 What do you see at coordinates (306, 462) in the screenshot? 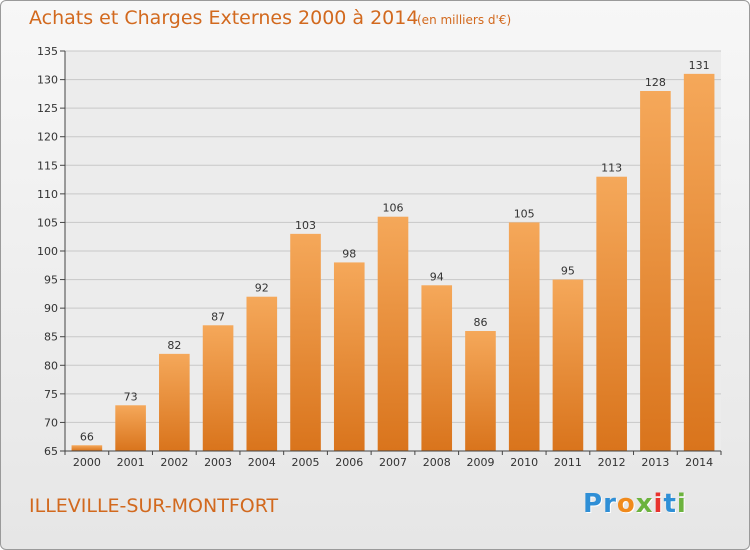
I see `x-tick-label: 2005` at bounding box center [306, 462].